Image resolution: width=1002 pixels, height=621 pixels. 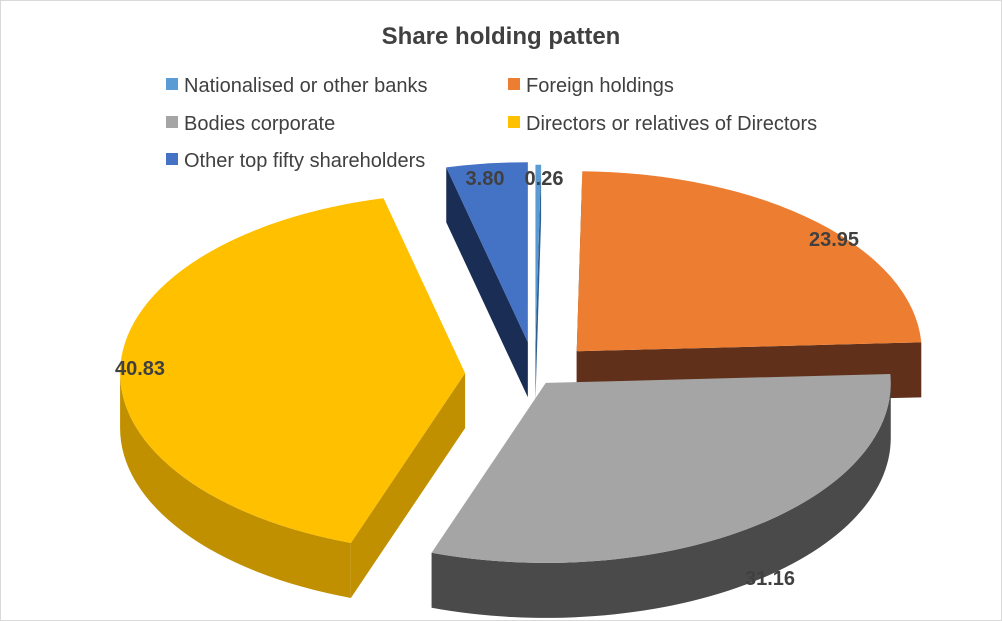 I want to click on data-label-directors: 40.83, so click(x=140, y=369).